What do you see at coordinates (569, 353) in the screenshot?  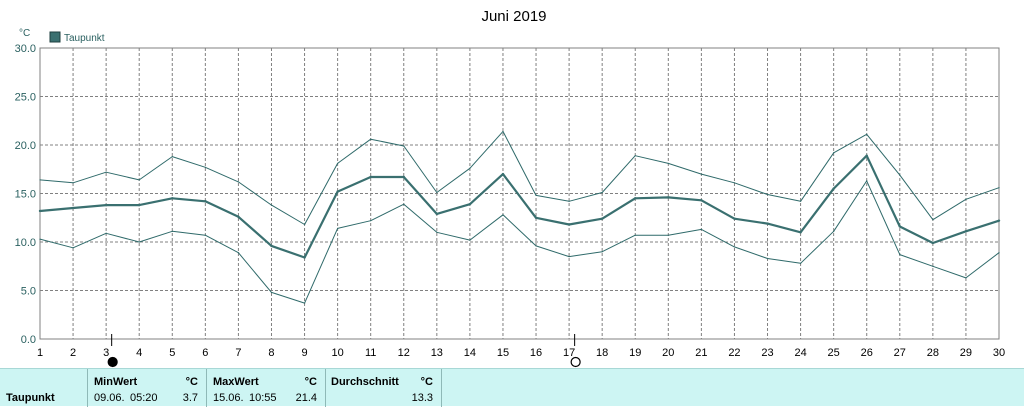 I see `x-tick-label: 17` at bounding box center [569, 353].